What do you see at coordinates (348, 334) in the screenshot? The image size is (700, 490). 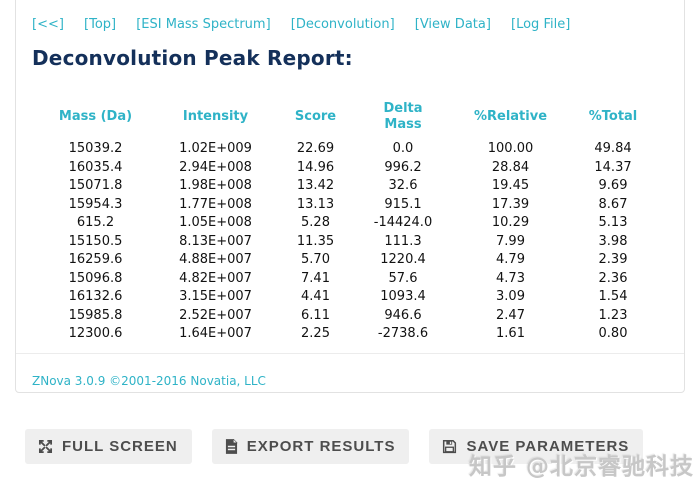 I see `table-row: 12300.6 1.64E+007 2.25 -2738.6 1.61 0.80` at bounding box center [348, 334].